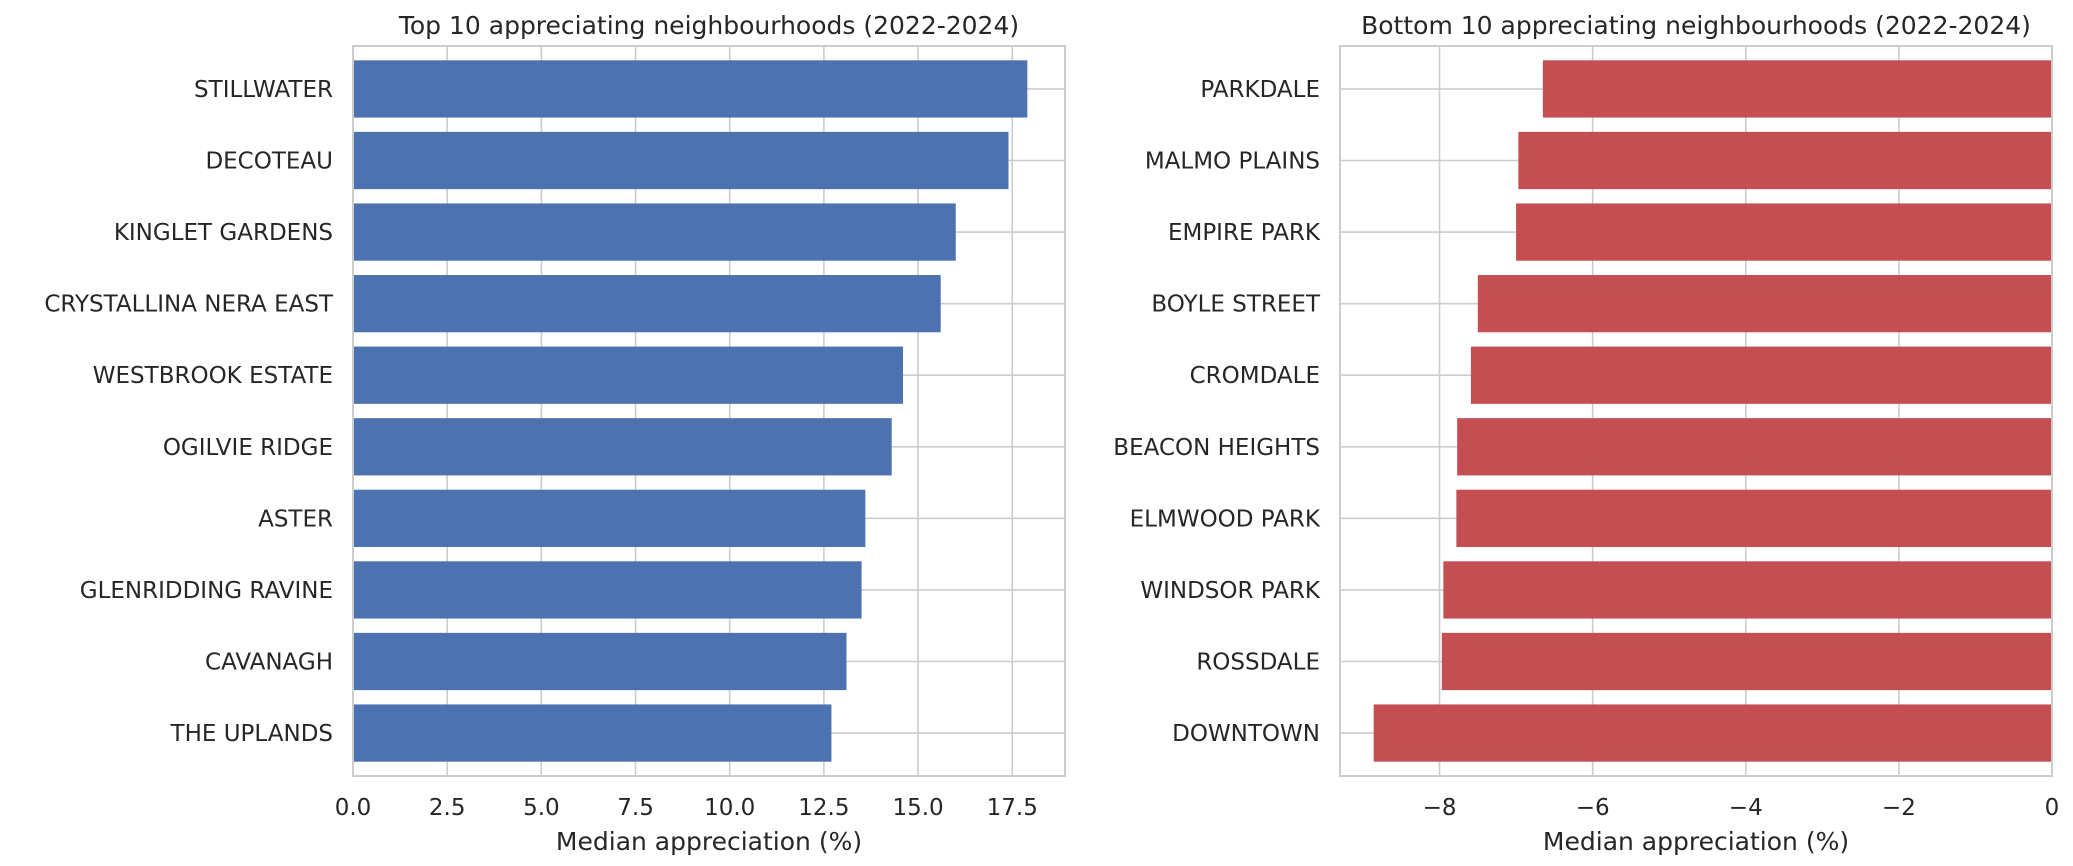  What do you see at coordinates (600, 661) in the screenshot?
I see `bar-cavanagh` at bounding box center [600, 661].